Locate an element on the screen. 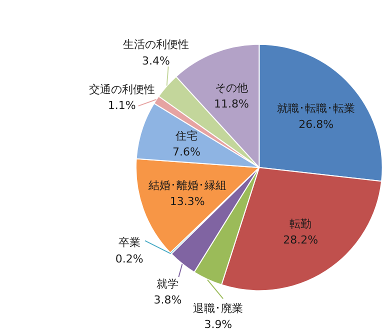  slice-label: 住宅 is located at coordinates (186, 136).